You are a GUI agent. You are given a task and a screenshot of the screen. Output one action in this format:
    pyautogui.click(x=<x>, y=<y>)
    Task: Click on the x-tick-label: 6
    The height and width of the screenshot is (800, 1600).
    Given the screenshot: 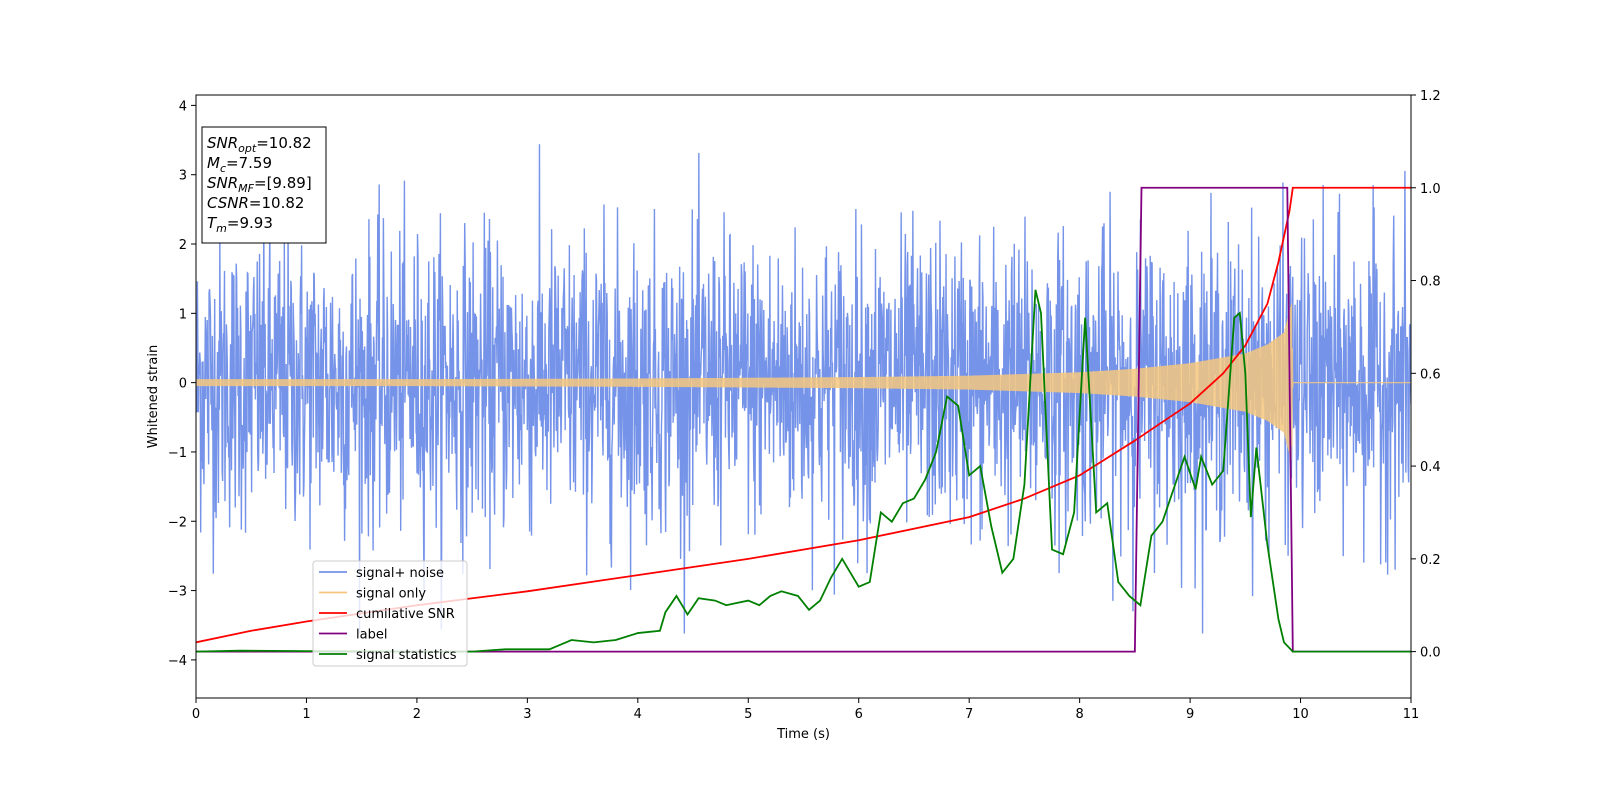 What is the action you would take?
    pyautogui.click(x=859, y=714)
    